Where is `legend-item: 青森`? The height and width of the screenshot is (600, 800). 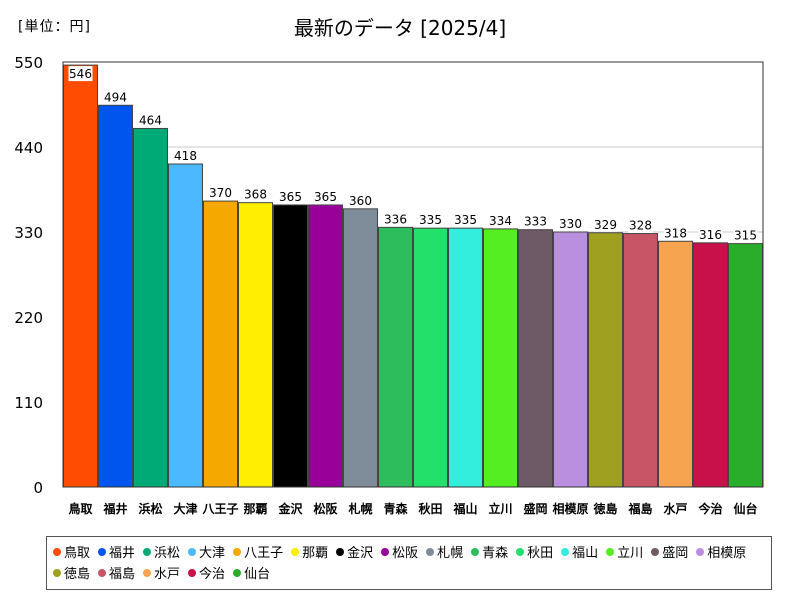 legend-item: 青森 is located at coordinates (489, 551).